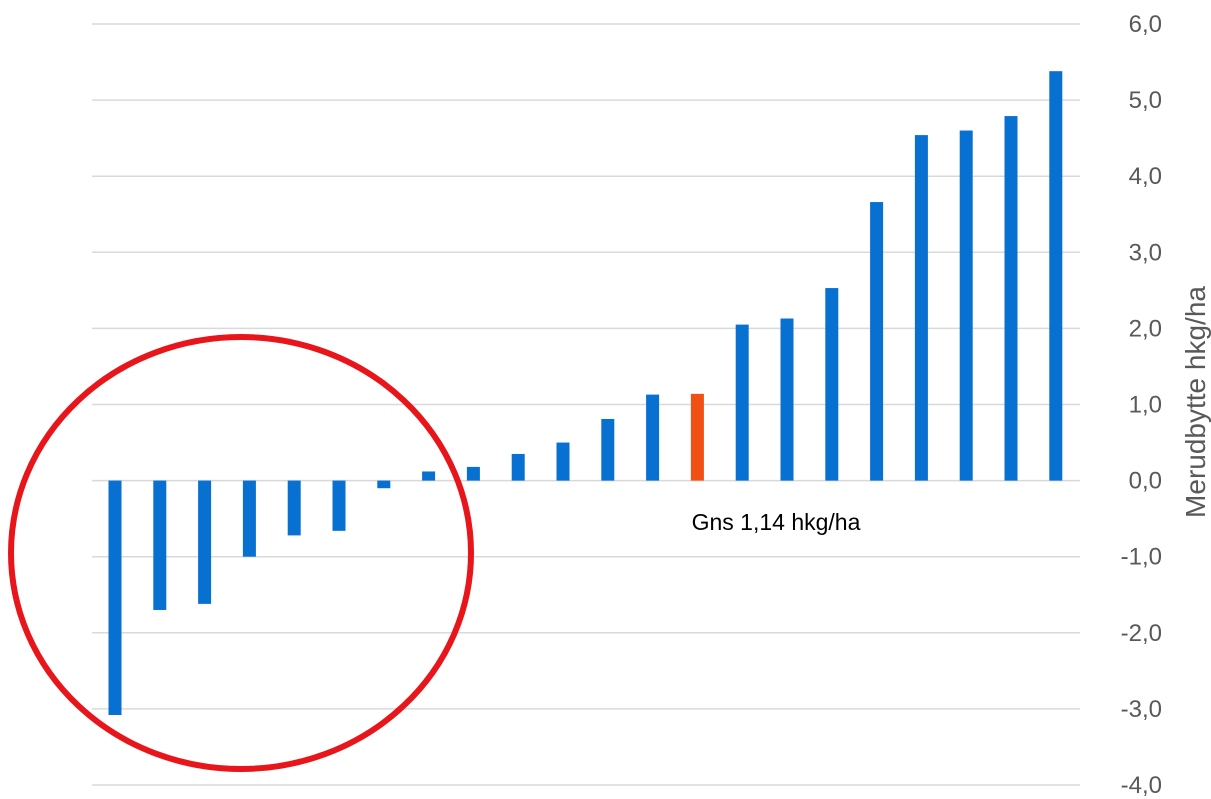 The image size is (1211, 799). I want to click on y-tick-labels: 6,0 5,0 4,0 3,0 2,0 1,0 0,0 -1,0 -2,0 -3,0 -4,0, so click(1141, 405).